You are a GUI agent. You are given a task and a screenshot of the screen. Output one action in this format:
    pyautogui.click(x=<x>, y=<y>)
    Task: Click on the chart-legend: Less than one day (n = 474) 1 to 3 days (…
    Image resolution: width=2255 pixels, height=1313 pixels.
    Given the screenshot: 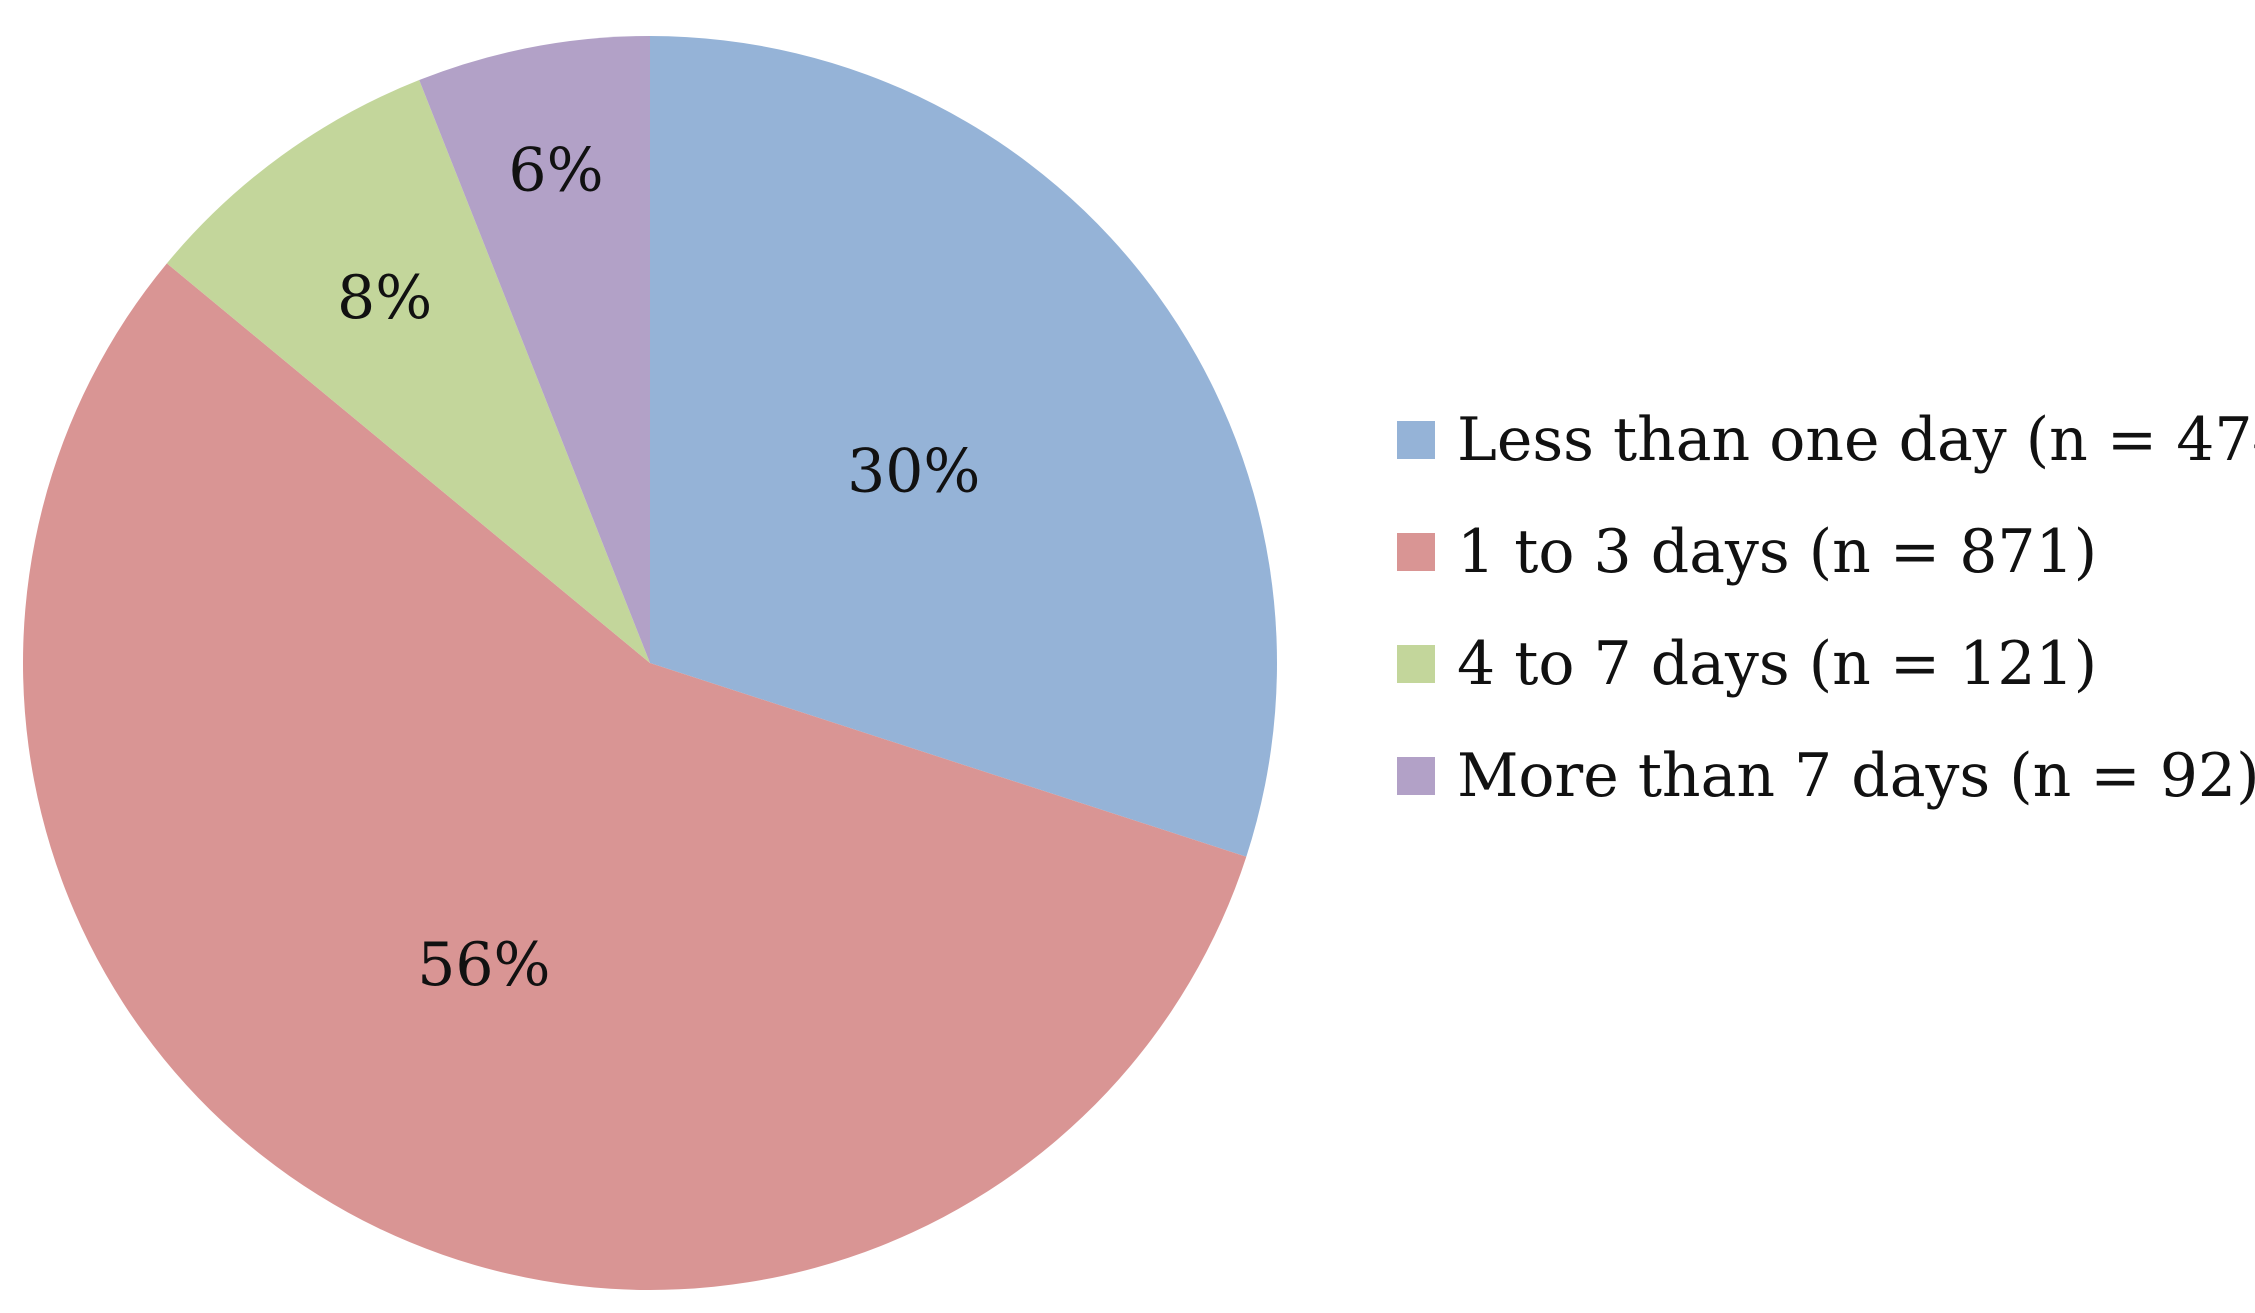 What is the action you would take?
    pyautogui.click(x=1826, y=608)
    